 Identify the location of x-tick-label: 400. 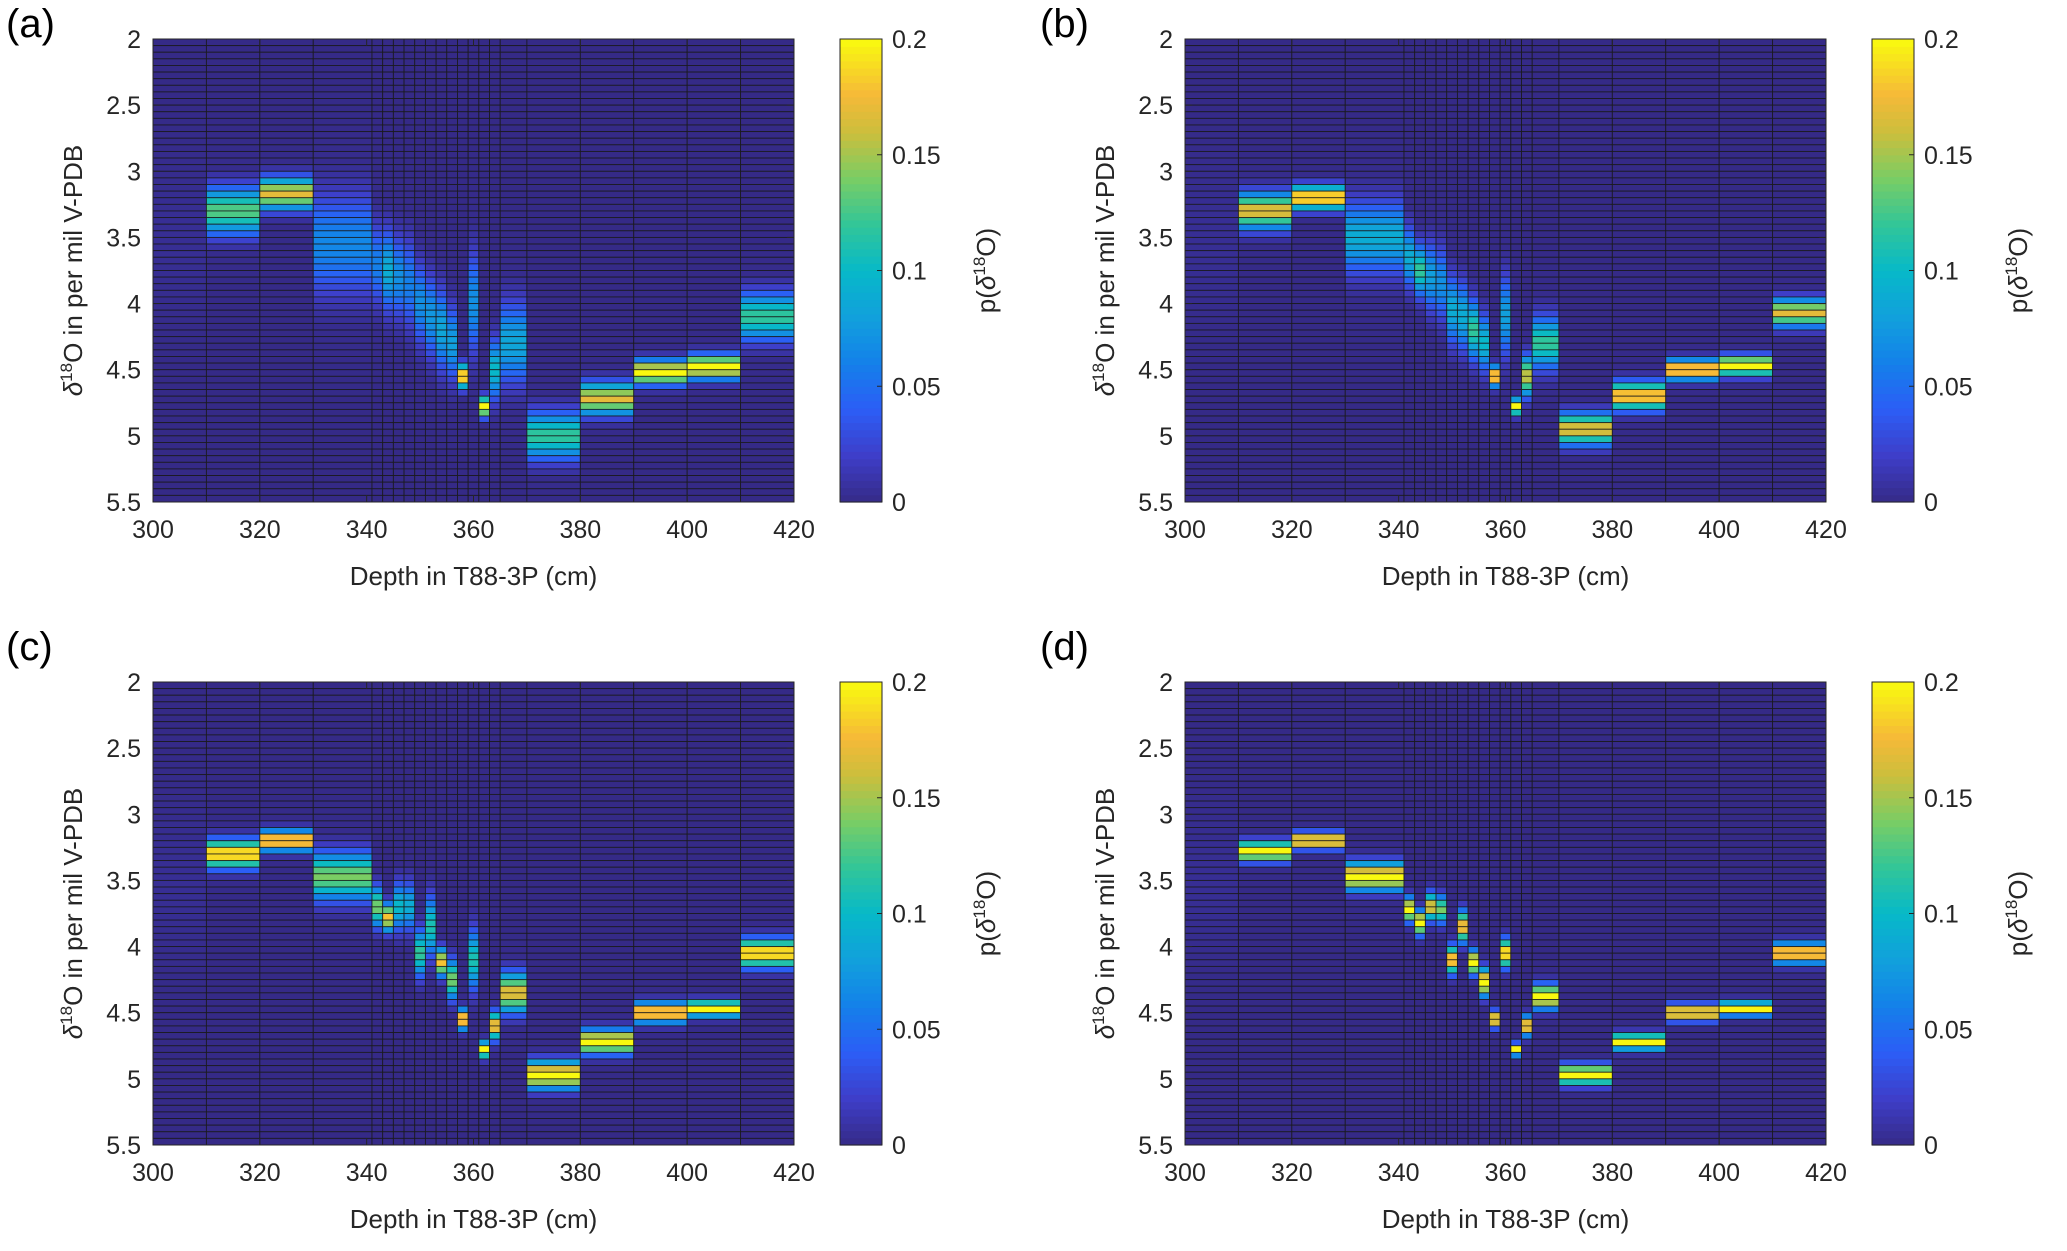
(1719, 530).